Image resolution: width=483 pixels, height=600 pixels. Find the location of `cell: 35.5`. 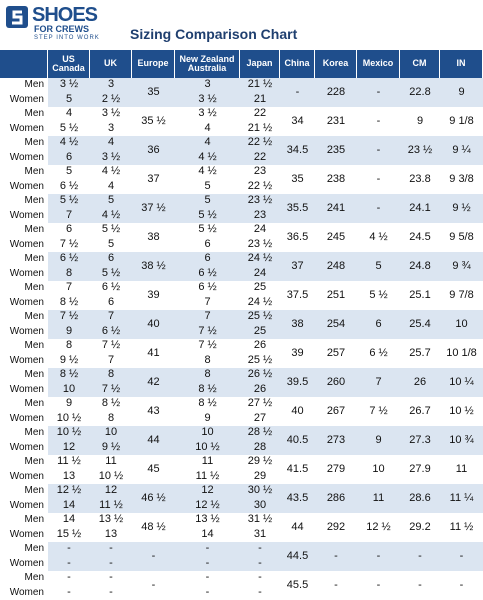

cell: 35.5 is located at coordinates (297, 208).